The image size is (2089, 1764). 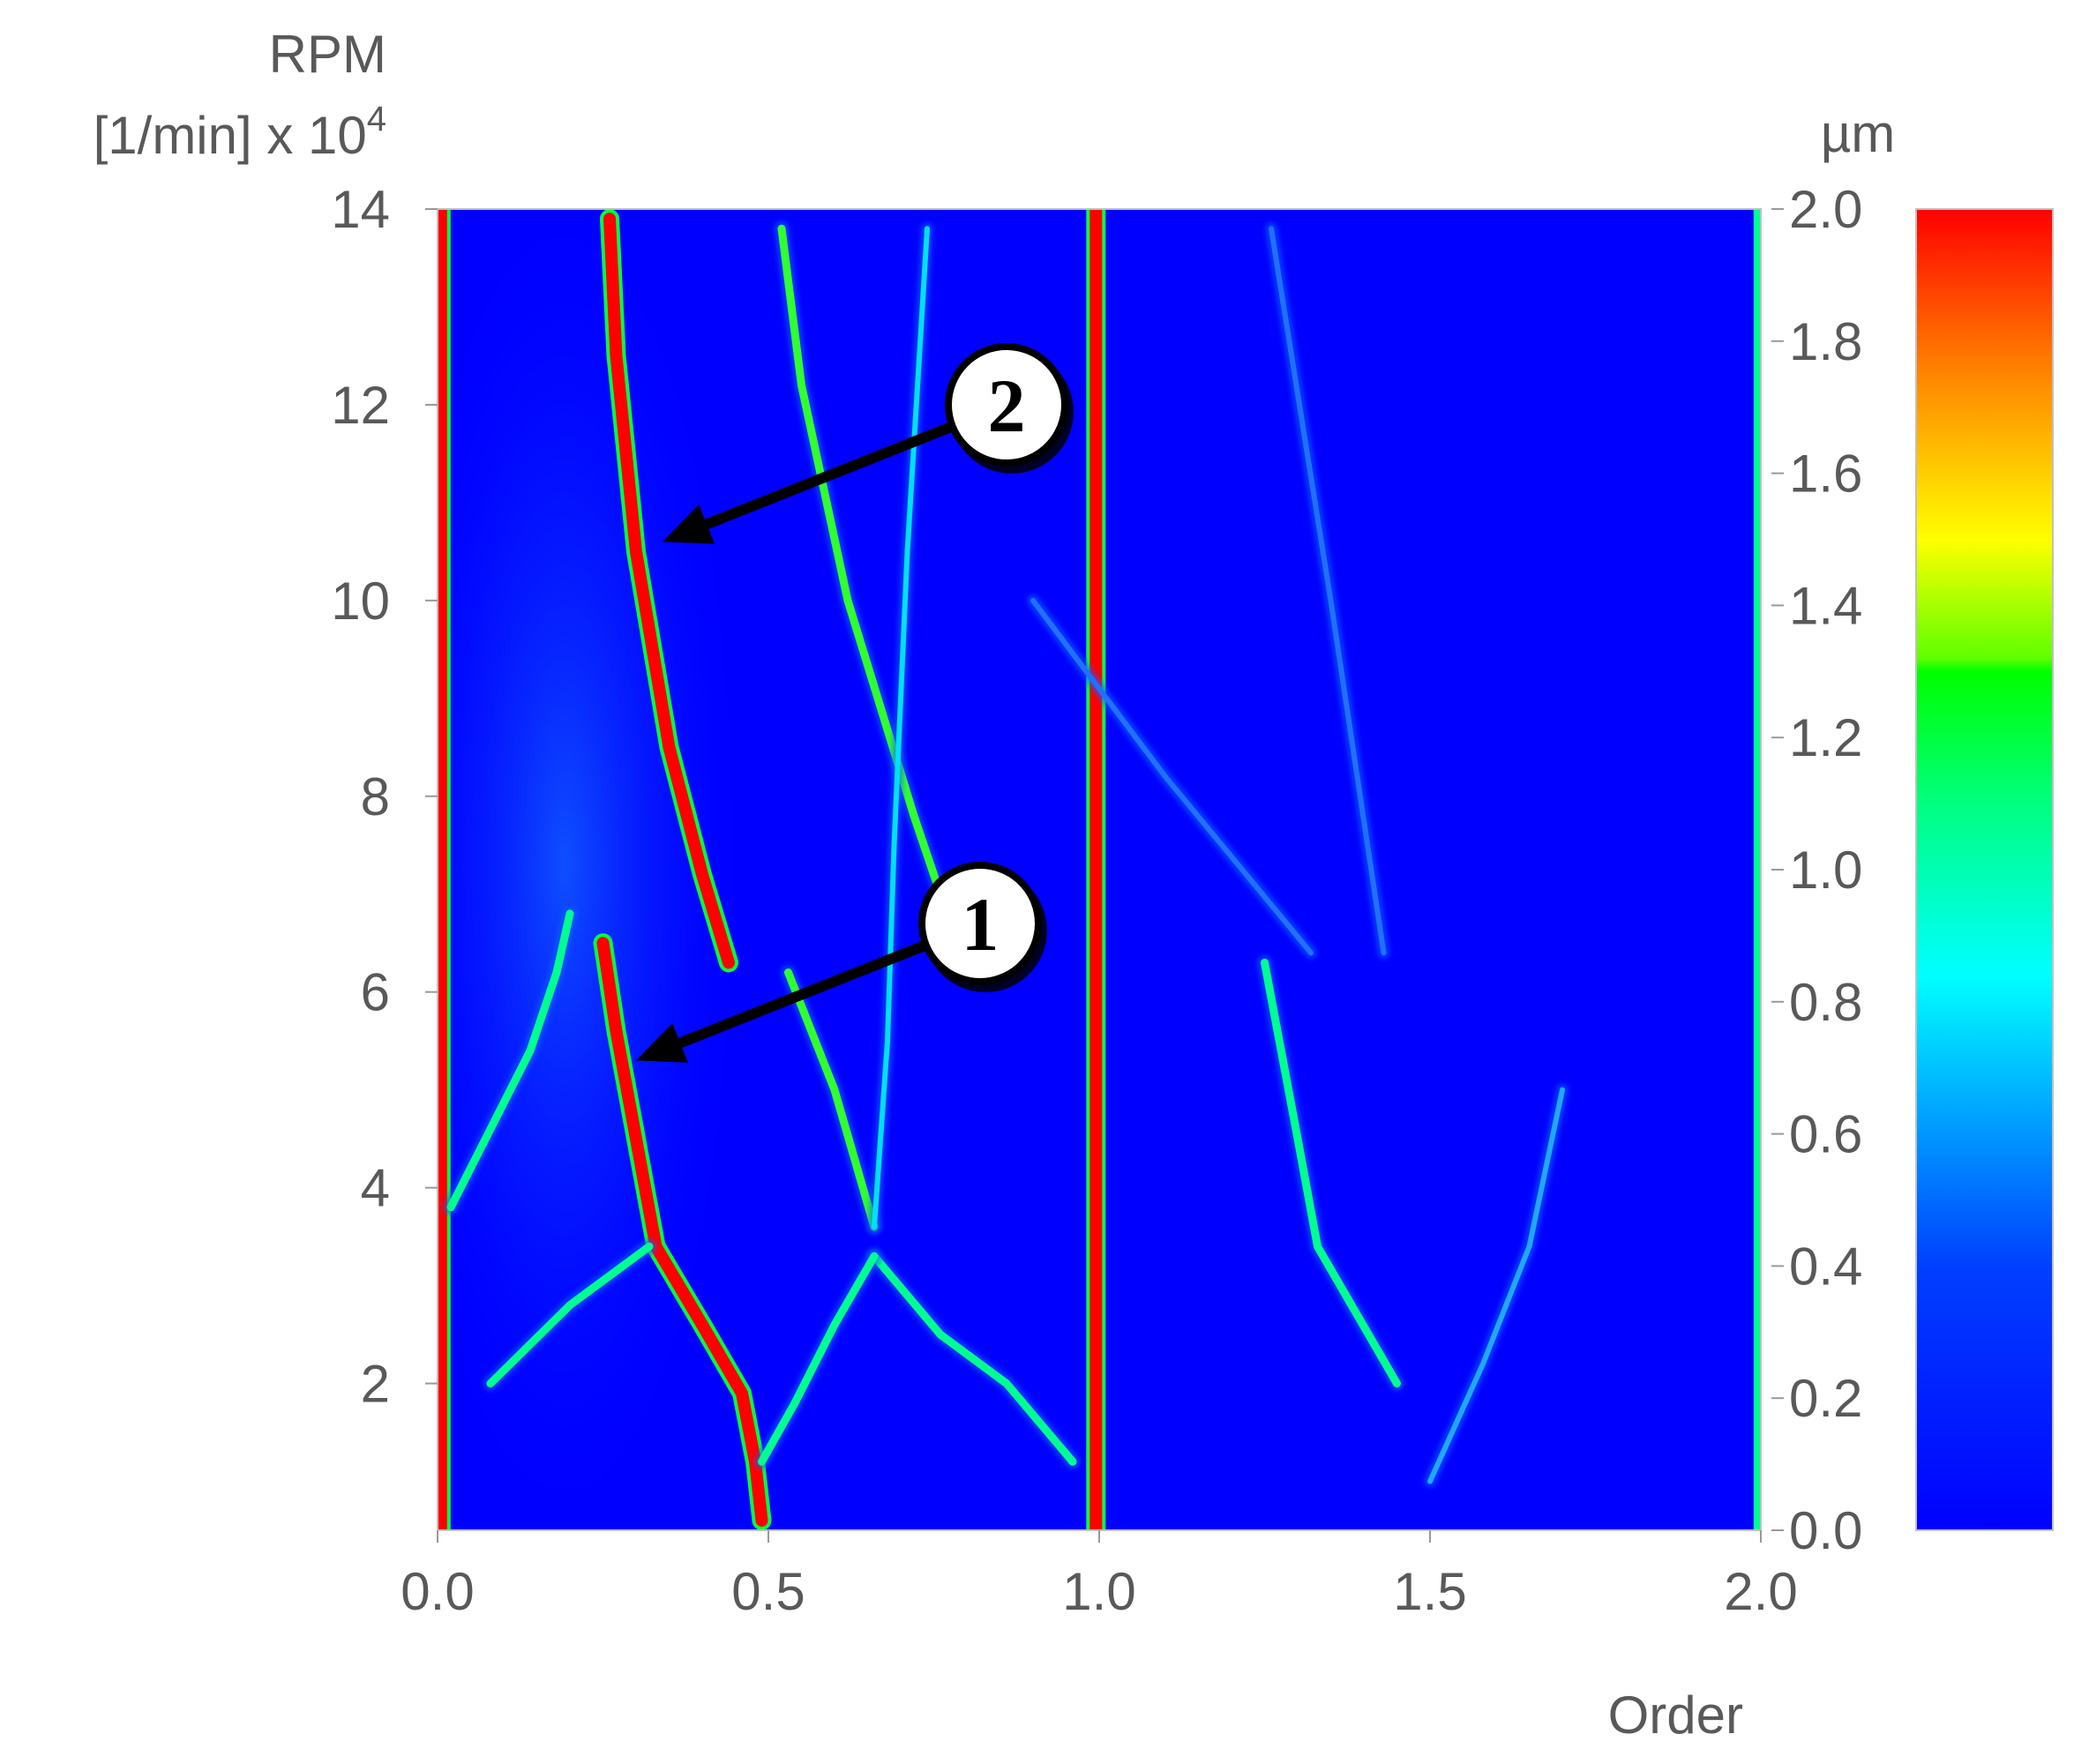 I want to click on x-tick-label: 0.5, so click(x=768, y=1591).